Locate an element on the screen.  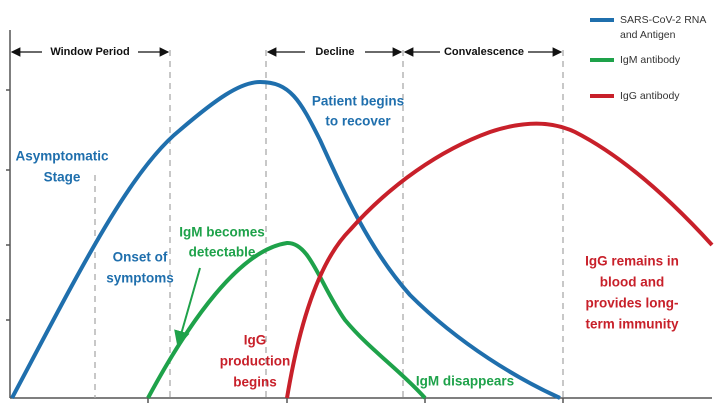
legend is located at coordinates (602, 58).